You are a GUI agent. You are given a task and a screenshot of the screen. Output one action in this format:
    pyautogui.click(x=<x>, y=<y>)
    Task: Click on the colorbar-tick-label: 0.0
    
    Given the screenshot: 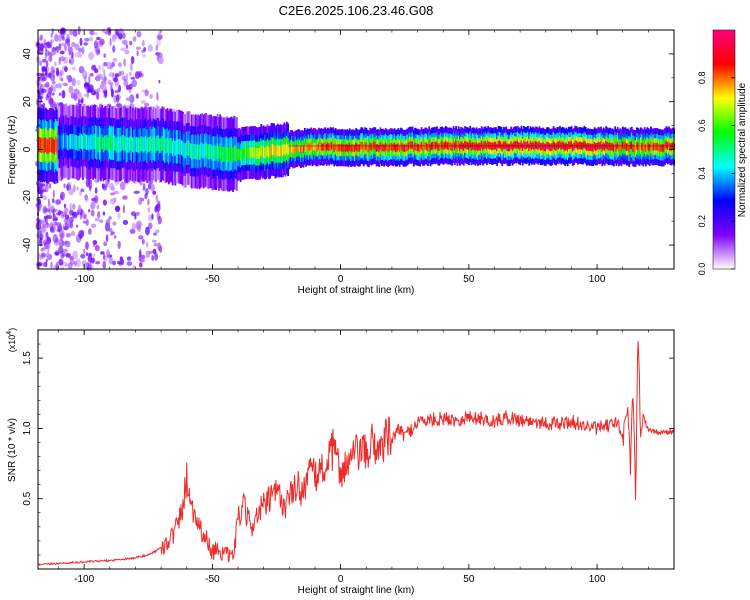 What is the action you would take?
    pyautogui.click(x=702, y=269)
    